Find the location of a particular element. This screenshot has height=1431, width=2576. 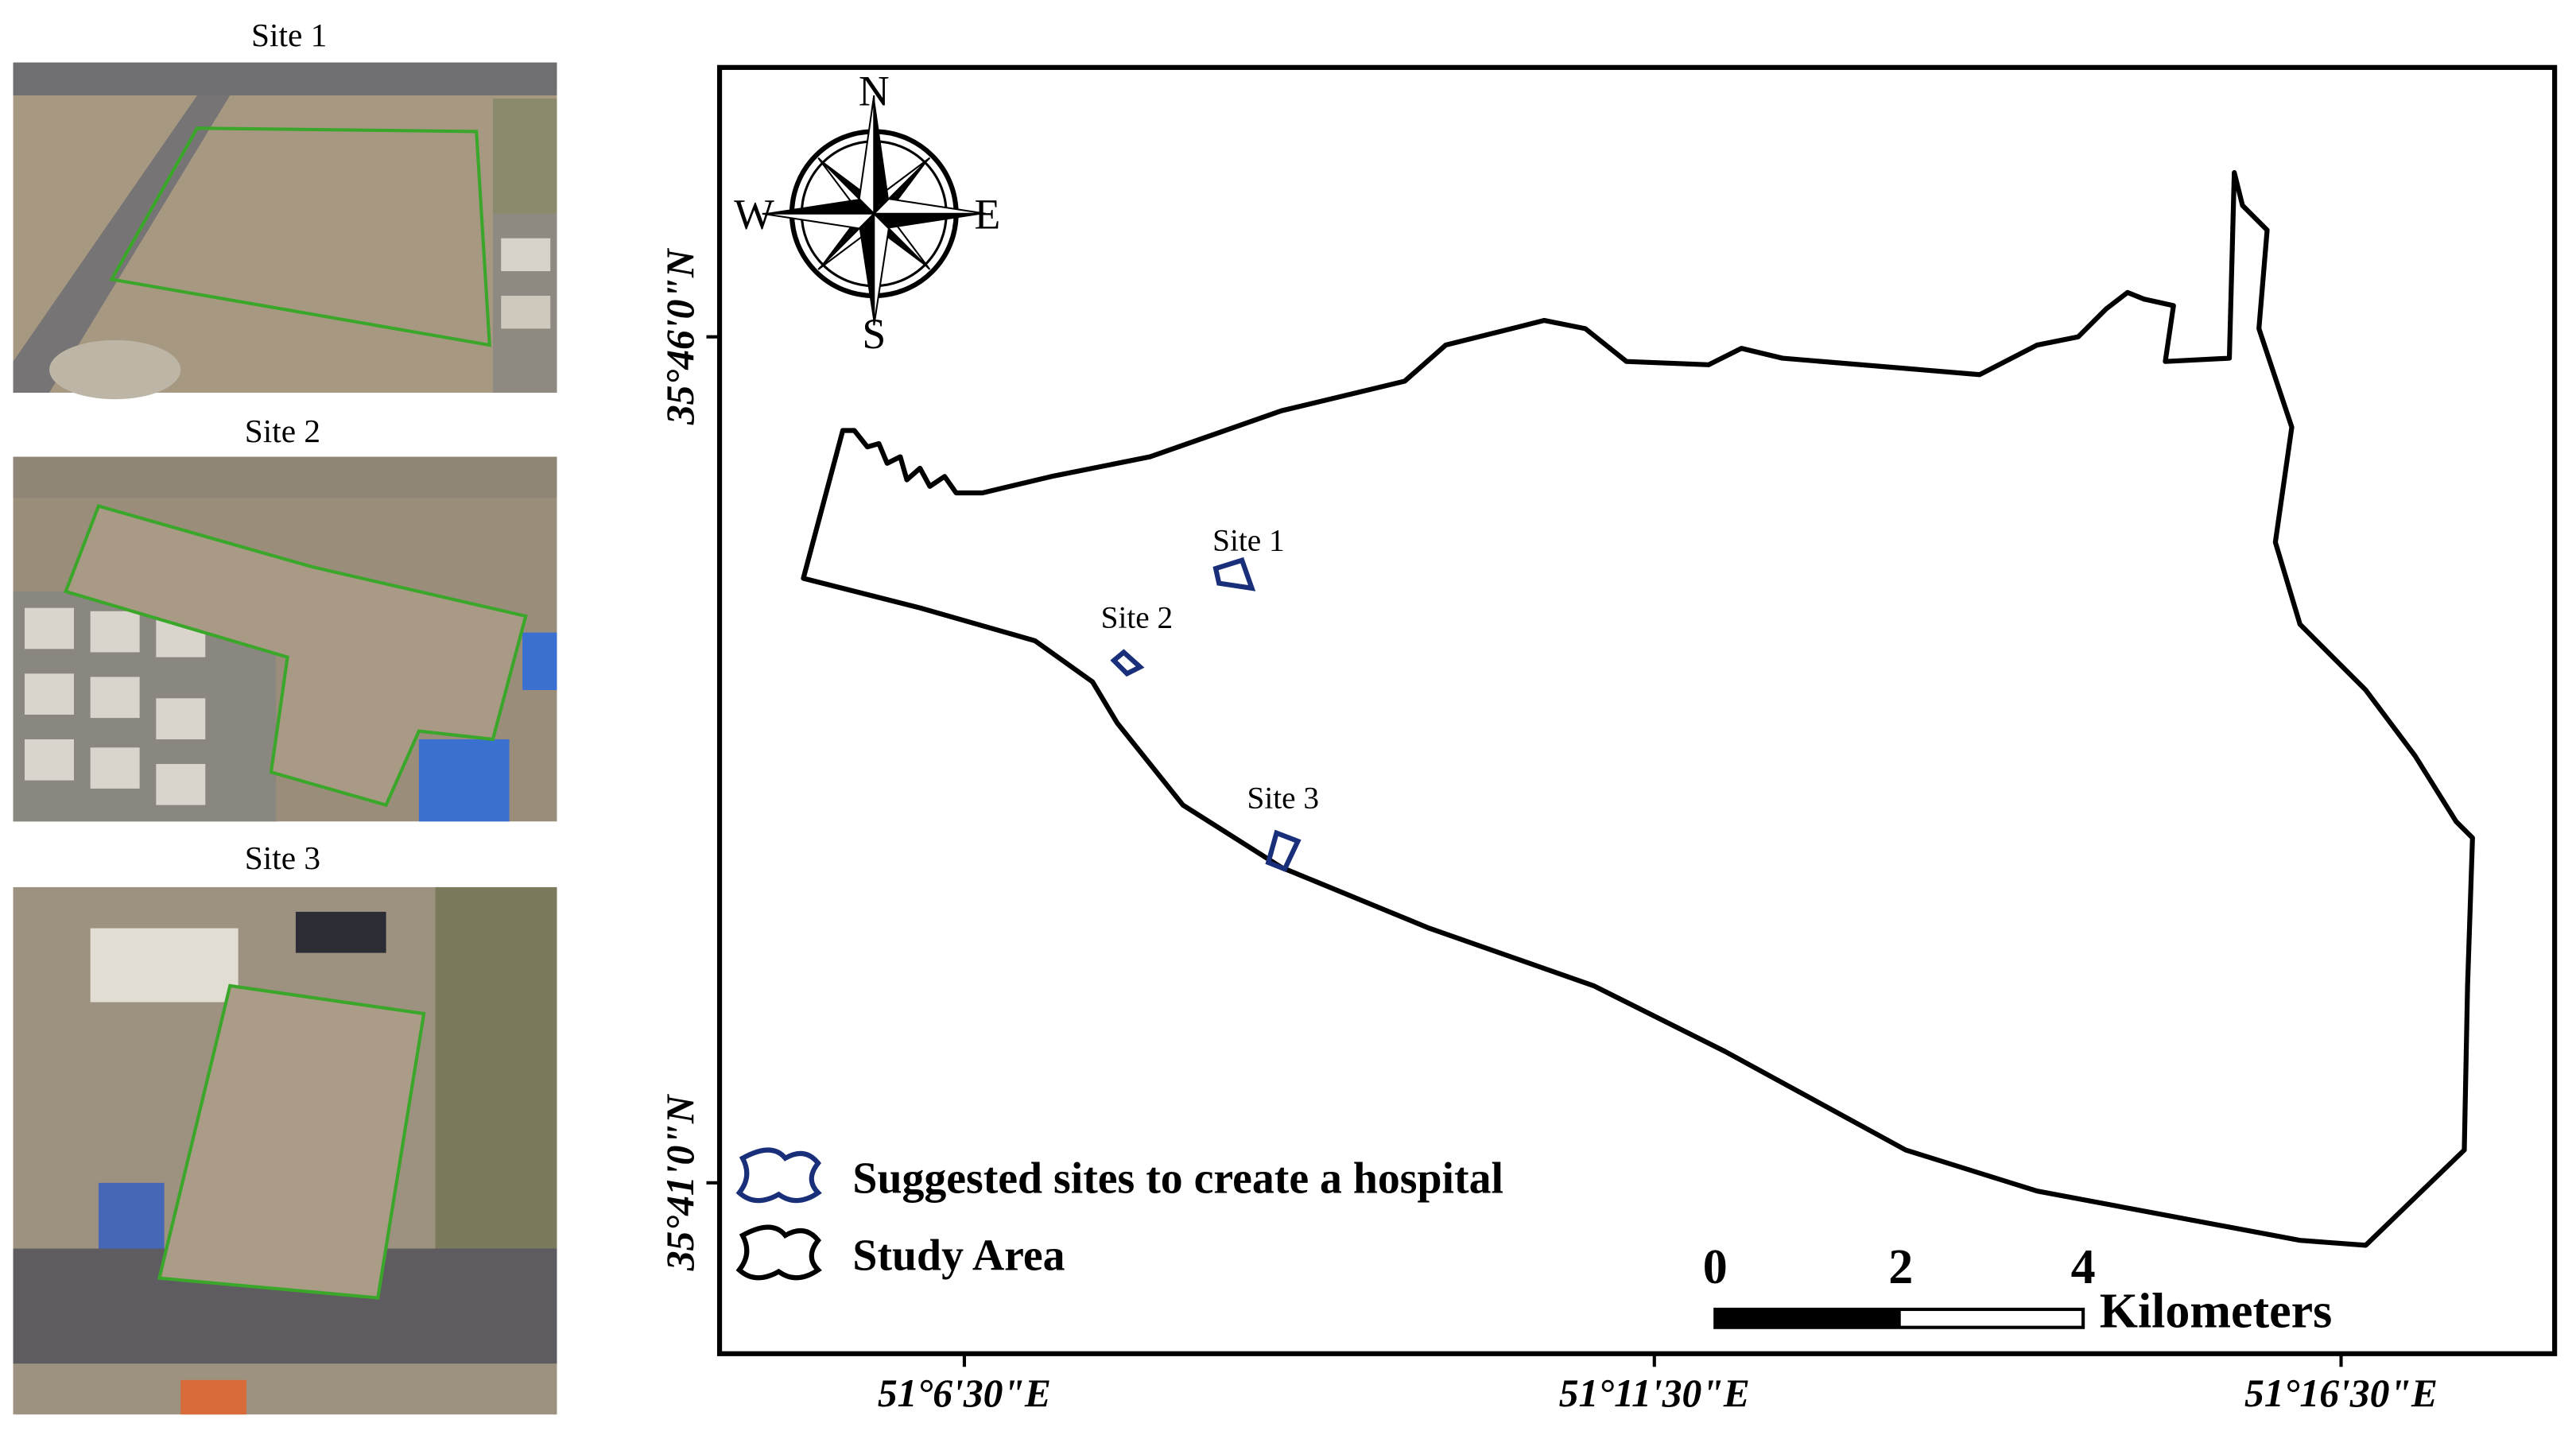

site-label: Site 1 is located at coordinates (1249, 540).